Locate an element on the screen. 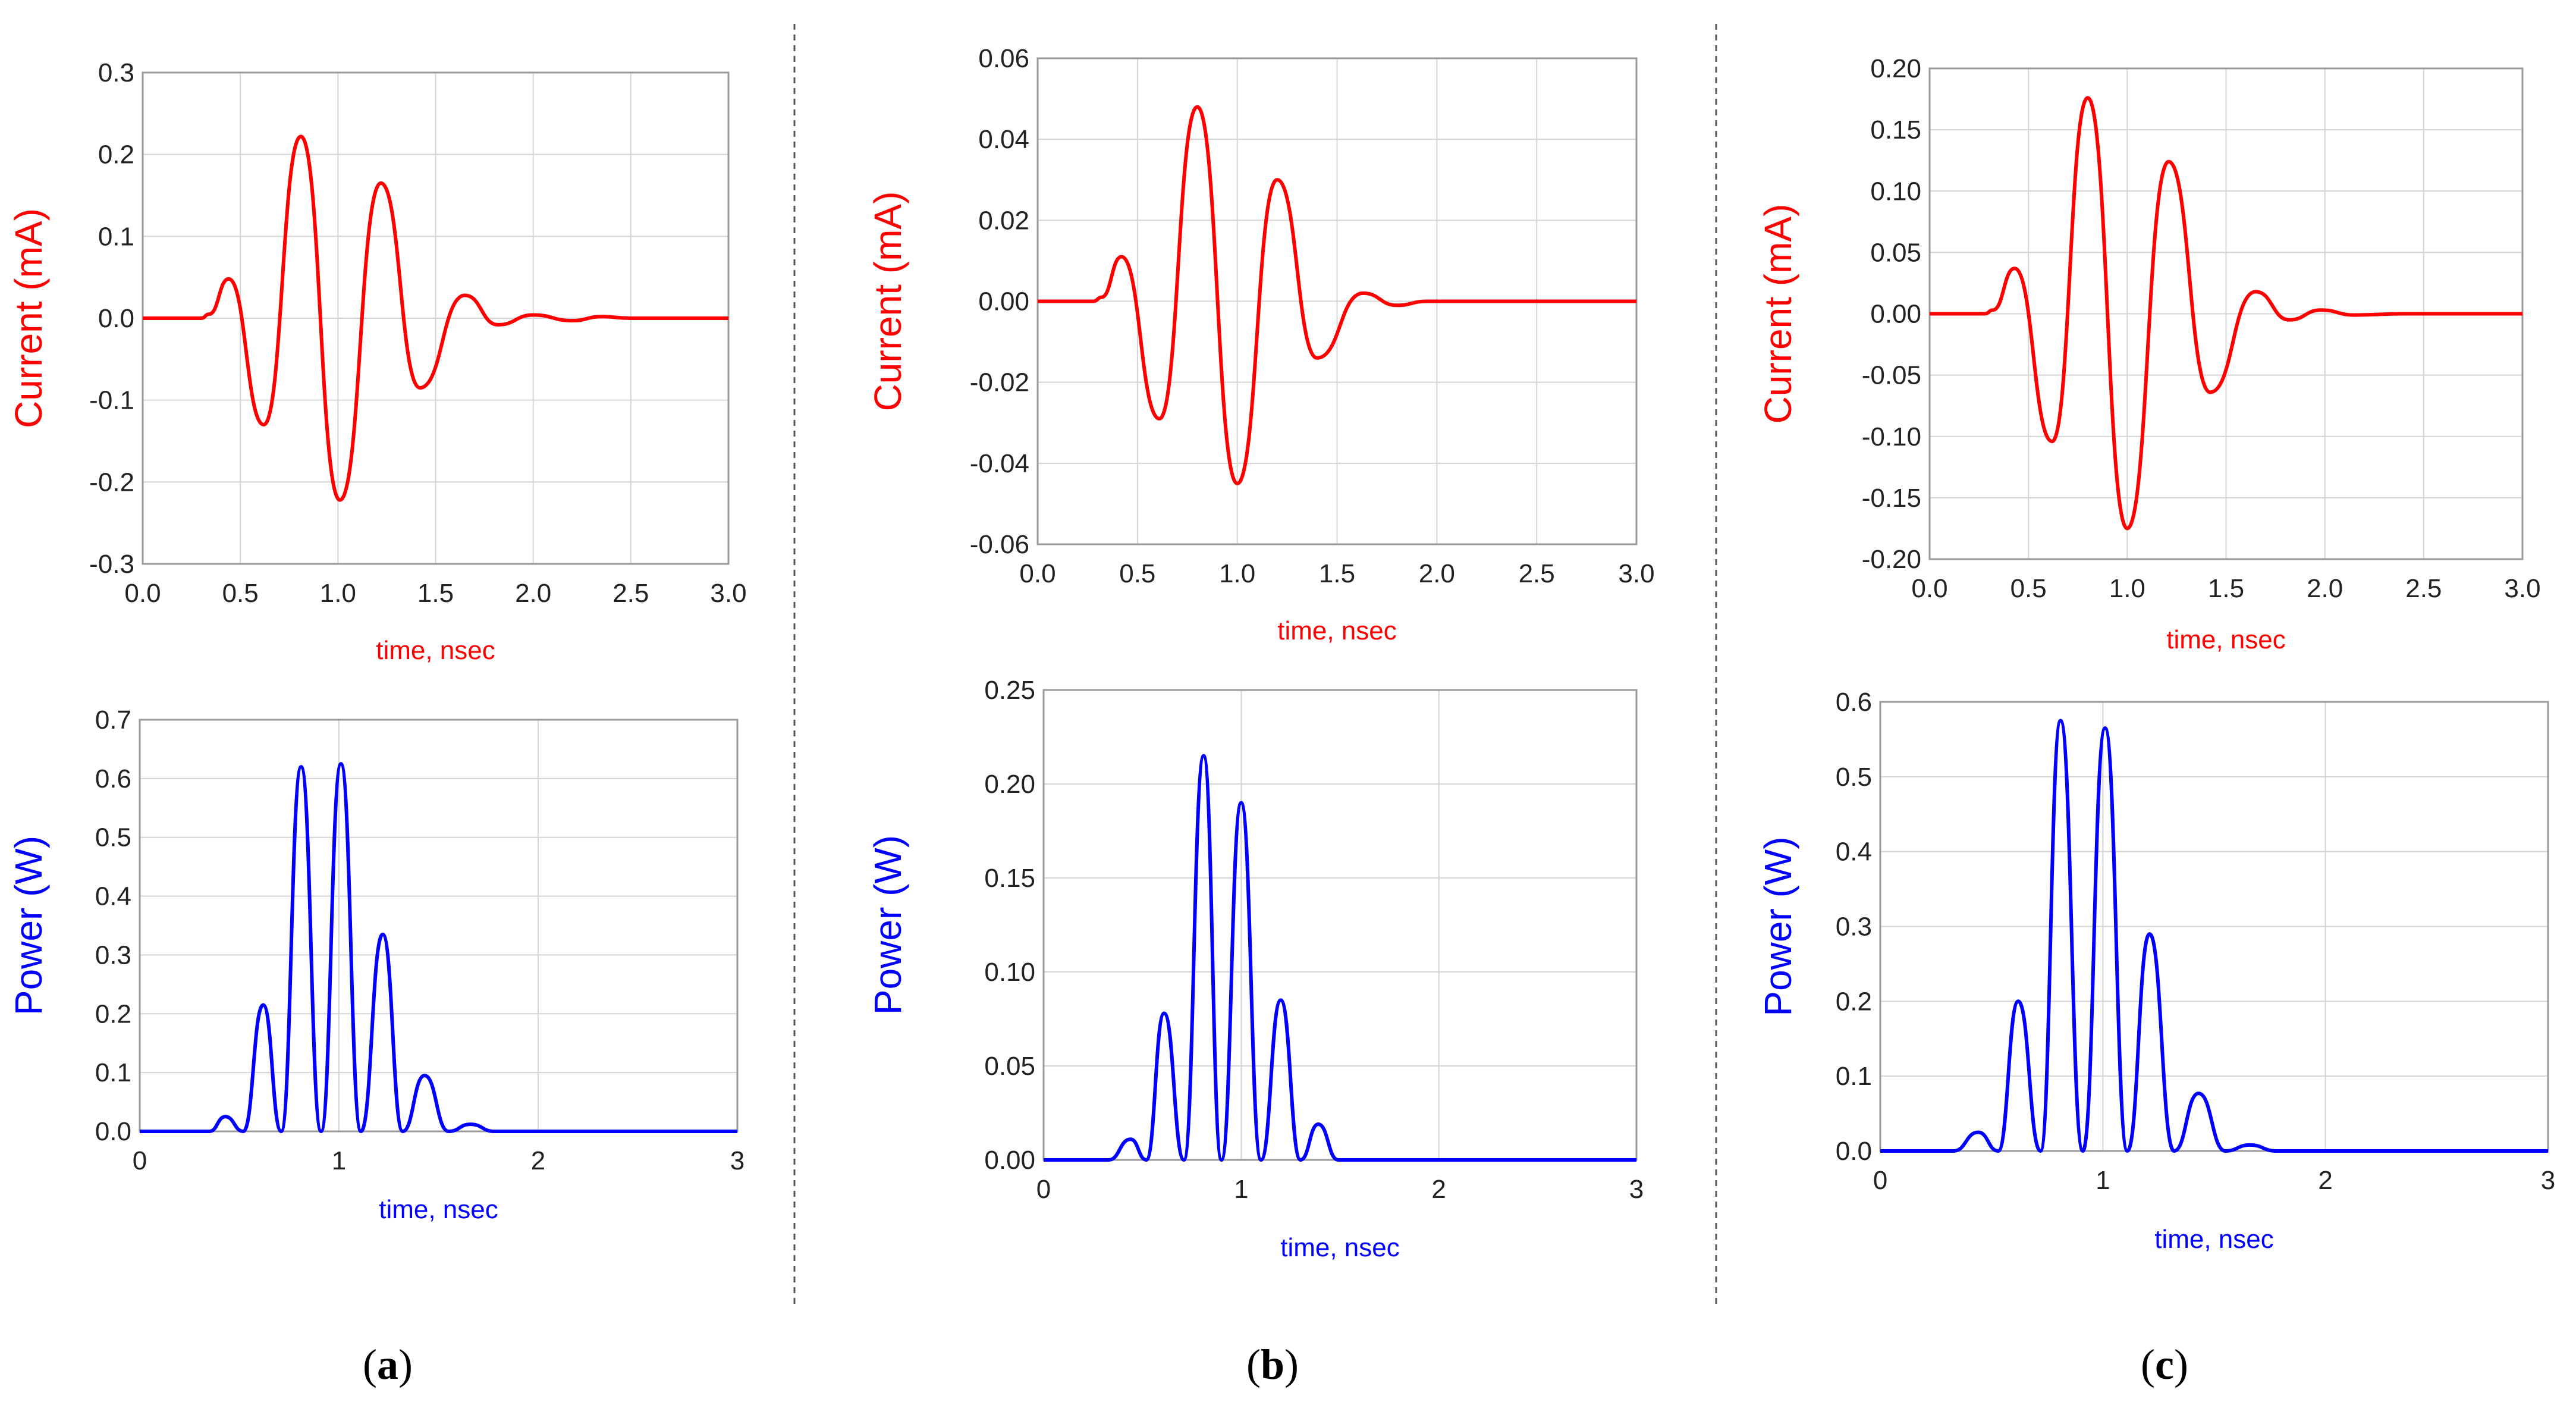  y-tick-label: -0.05 is located at coordinates (1891, 375).